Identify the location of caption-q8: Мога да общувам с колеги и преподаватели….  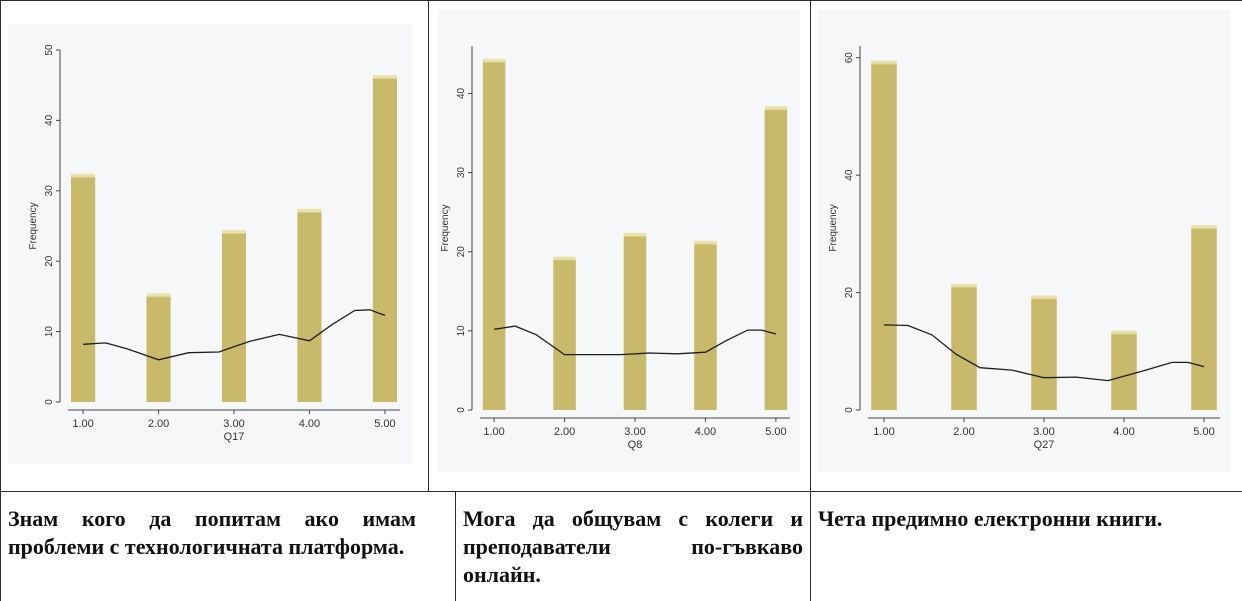
(633, 546).